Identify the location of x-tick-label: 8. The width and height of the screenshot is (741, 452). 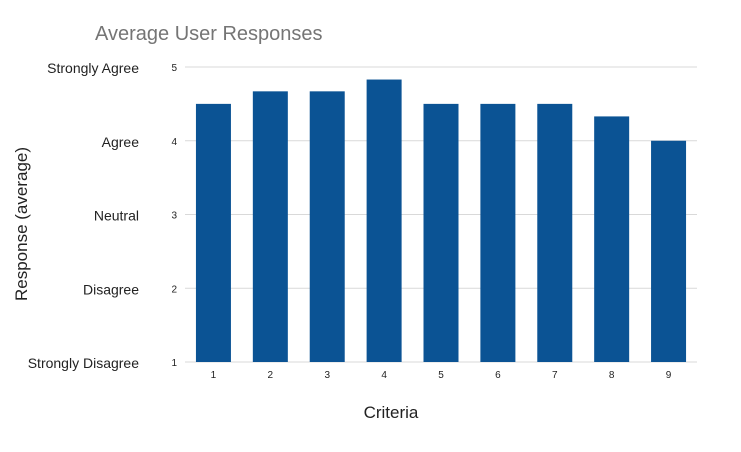
(612, 375).